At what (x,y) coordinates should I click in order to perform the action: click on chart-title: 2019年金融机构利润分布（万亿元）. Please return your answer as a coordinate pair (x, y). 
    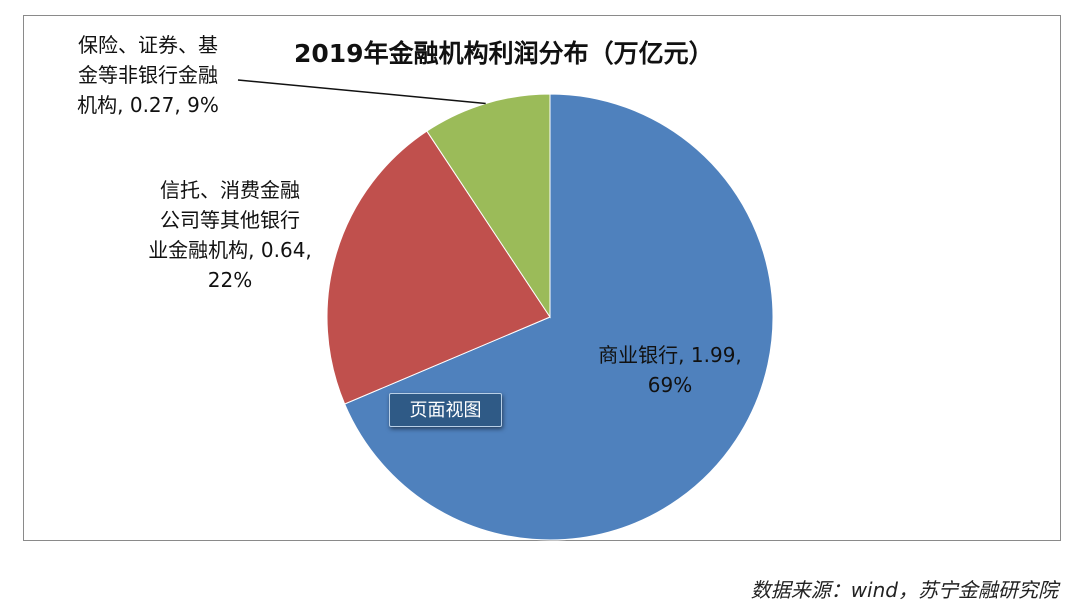
    Looking at the image, I should click on (504, 53).